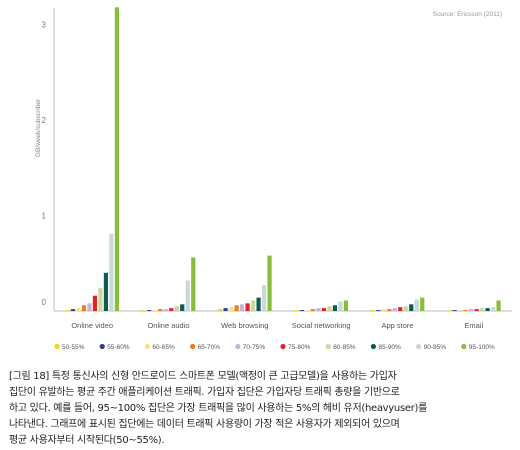 The width and height of the screenshot is (520, 450). What do you see at coordinates (467, 14) in the screenshot?
I see `source-note: Source: Ericsson (2011)` at bounding box center [467, 14].